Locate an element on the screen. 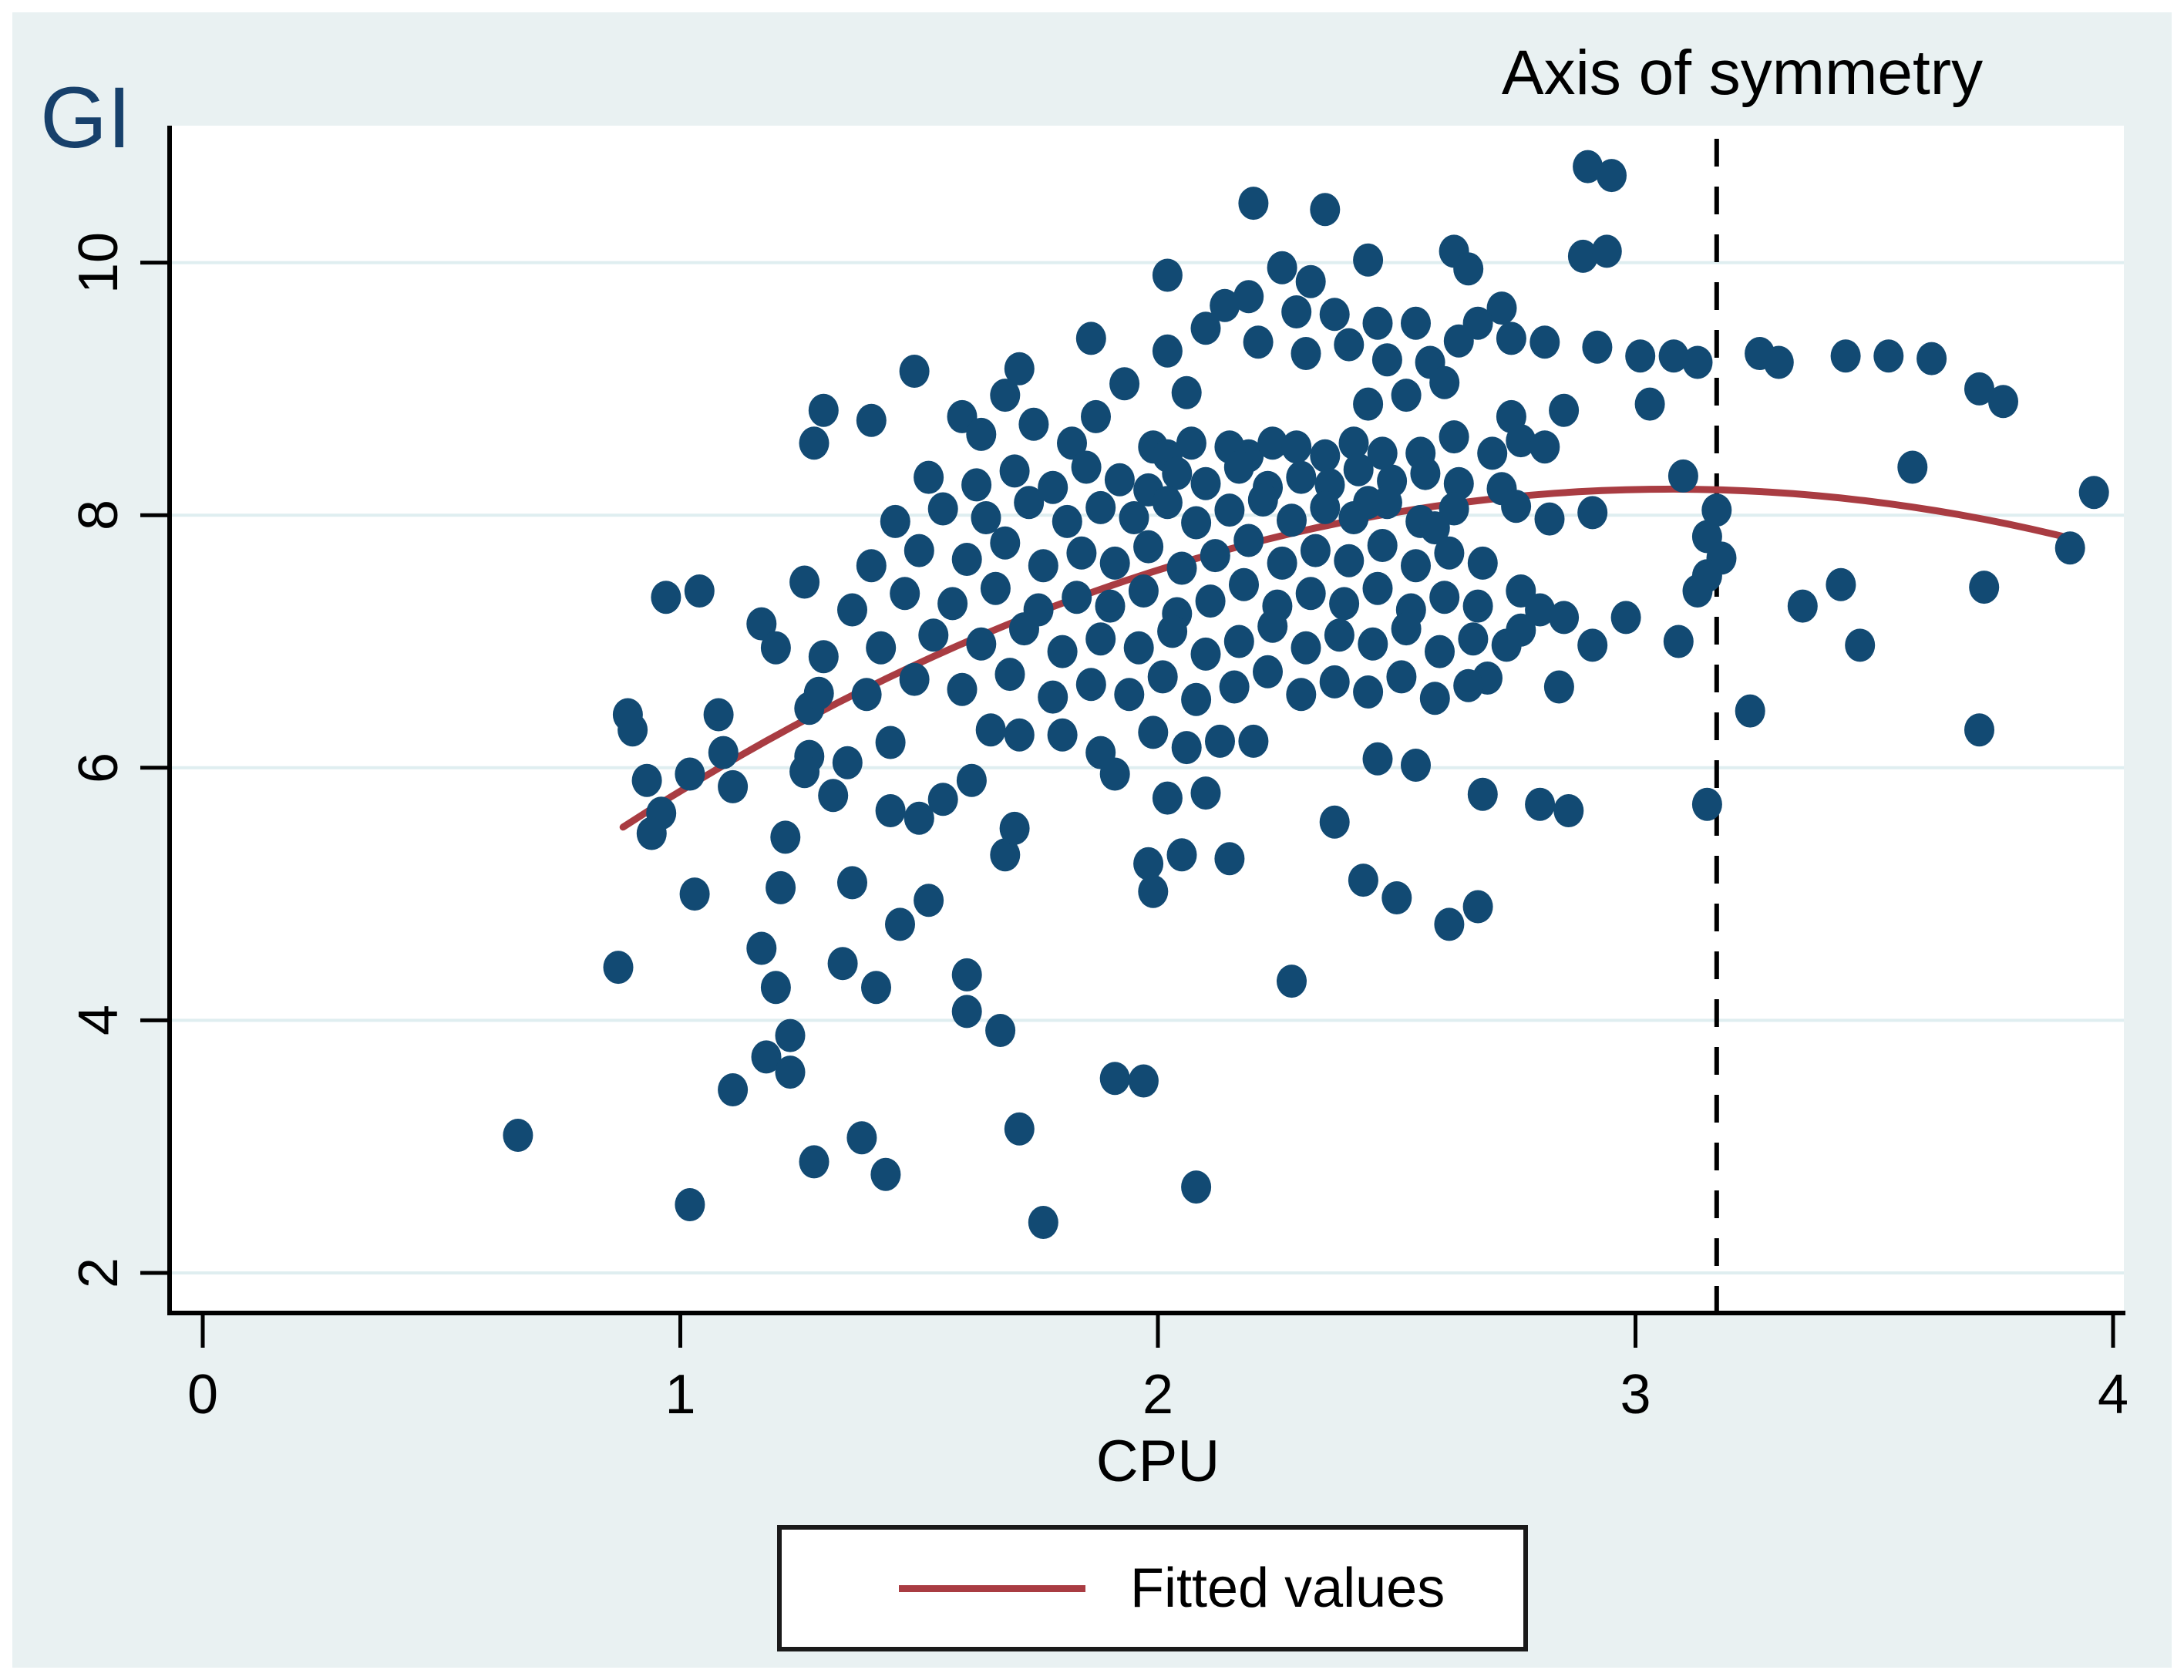 This screenshot has height=1680, width=2184. x-tick-label: 3 is located at coordinates (1635, 1395).